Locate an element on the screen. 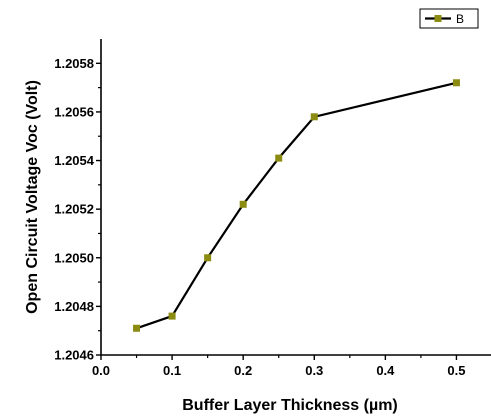  legend: B is located at coordinates (449, 18).